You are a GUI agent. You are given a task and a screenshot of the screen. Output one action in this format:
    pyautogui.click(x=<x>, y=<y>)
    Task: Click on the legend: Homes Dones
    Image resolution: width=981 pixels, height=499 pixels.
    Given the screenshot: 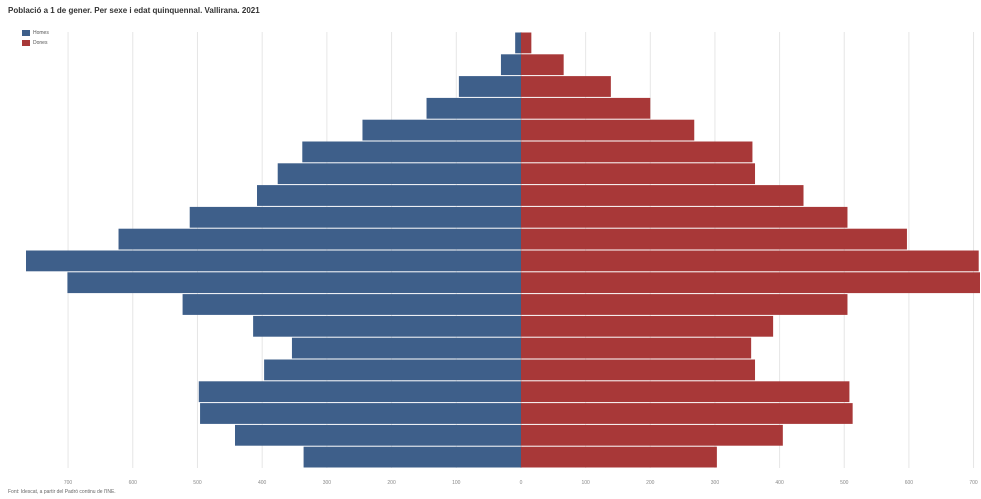 What is the action you would take?
    pyautogui.click(x=35, y=38)
    